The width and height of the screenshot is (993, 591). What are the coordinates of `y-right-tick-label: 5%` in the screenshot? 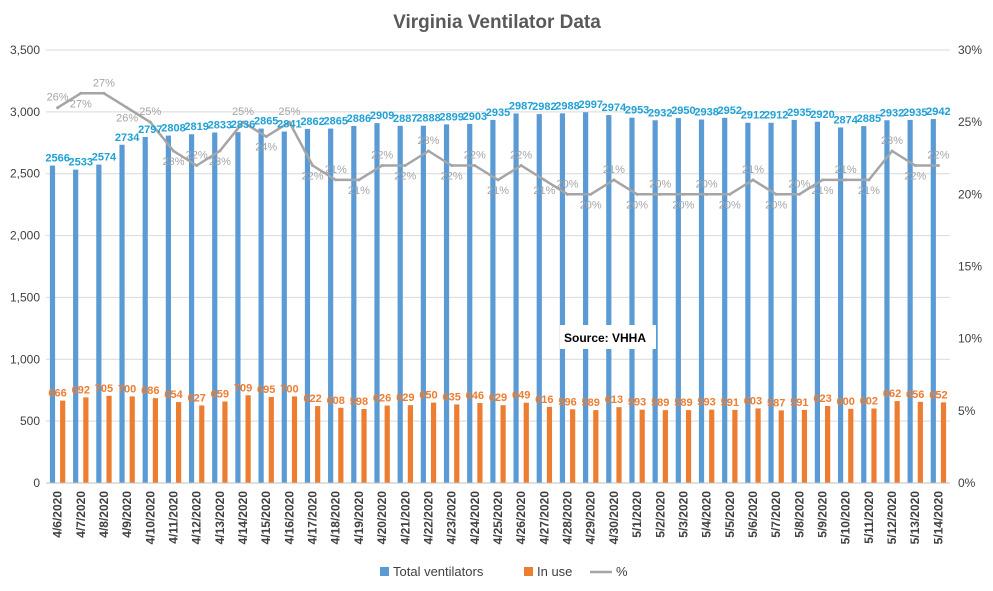 It's located at (967, 411).